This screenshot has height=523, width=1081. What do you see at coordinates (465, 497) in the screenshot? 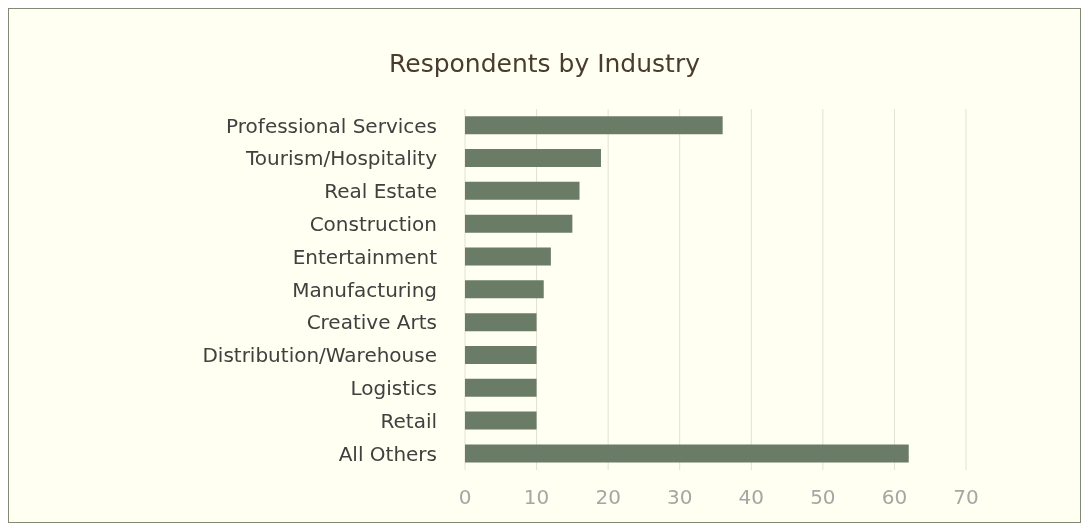
I see `x-tick-label: 0` at bounding box center [465, 497].